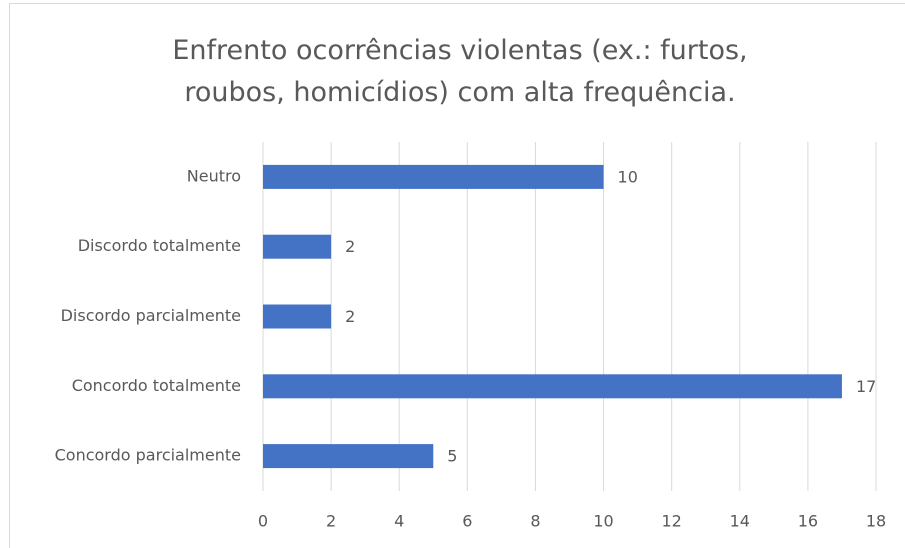 This screenshot has height=548, width=905. Describe the element at coordinates (214, 175) in the screenshot. I see `y-tick-label: Neutro` at that location.